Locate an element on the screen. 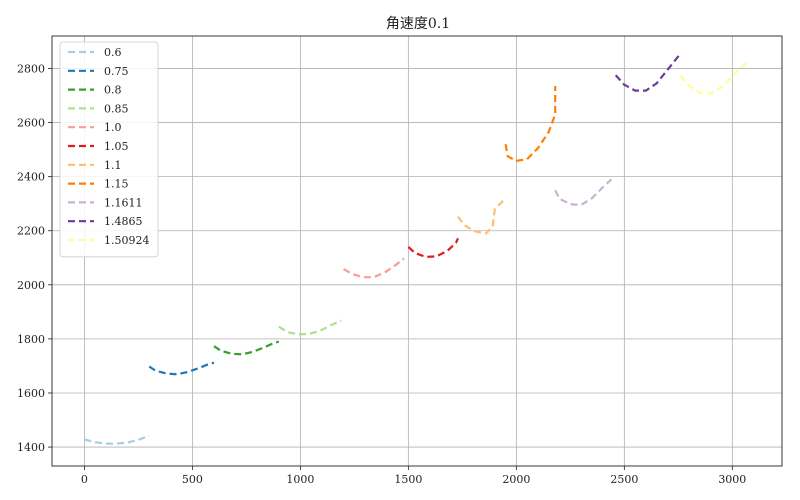  legend-label: 0.85 is located at coordinates (116, 108).